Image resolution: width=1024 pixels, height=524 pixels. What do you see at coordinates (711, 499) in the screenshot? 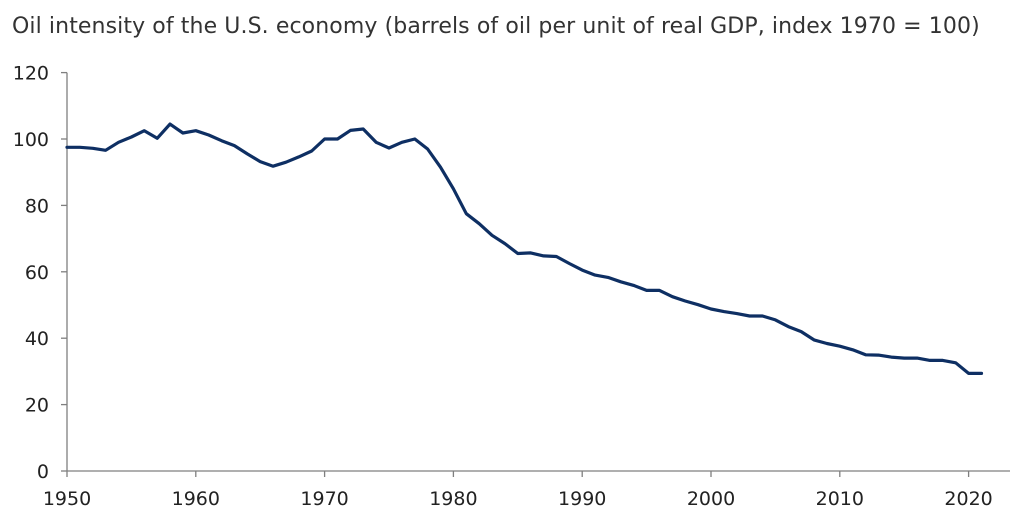
I see `x-tick-label: 2000` at bounding box center [711, 499].